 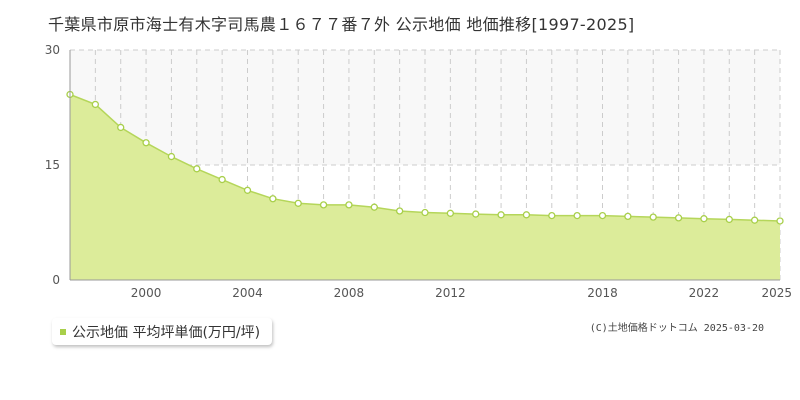 What do you see at coordinates (273, 199) in the screenshot?
I see `data-point-2005` at bounding box center [273, 199].